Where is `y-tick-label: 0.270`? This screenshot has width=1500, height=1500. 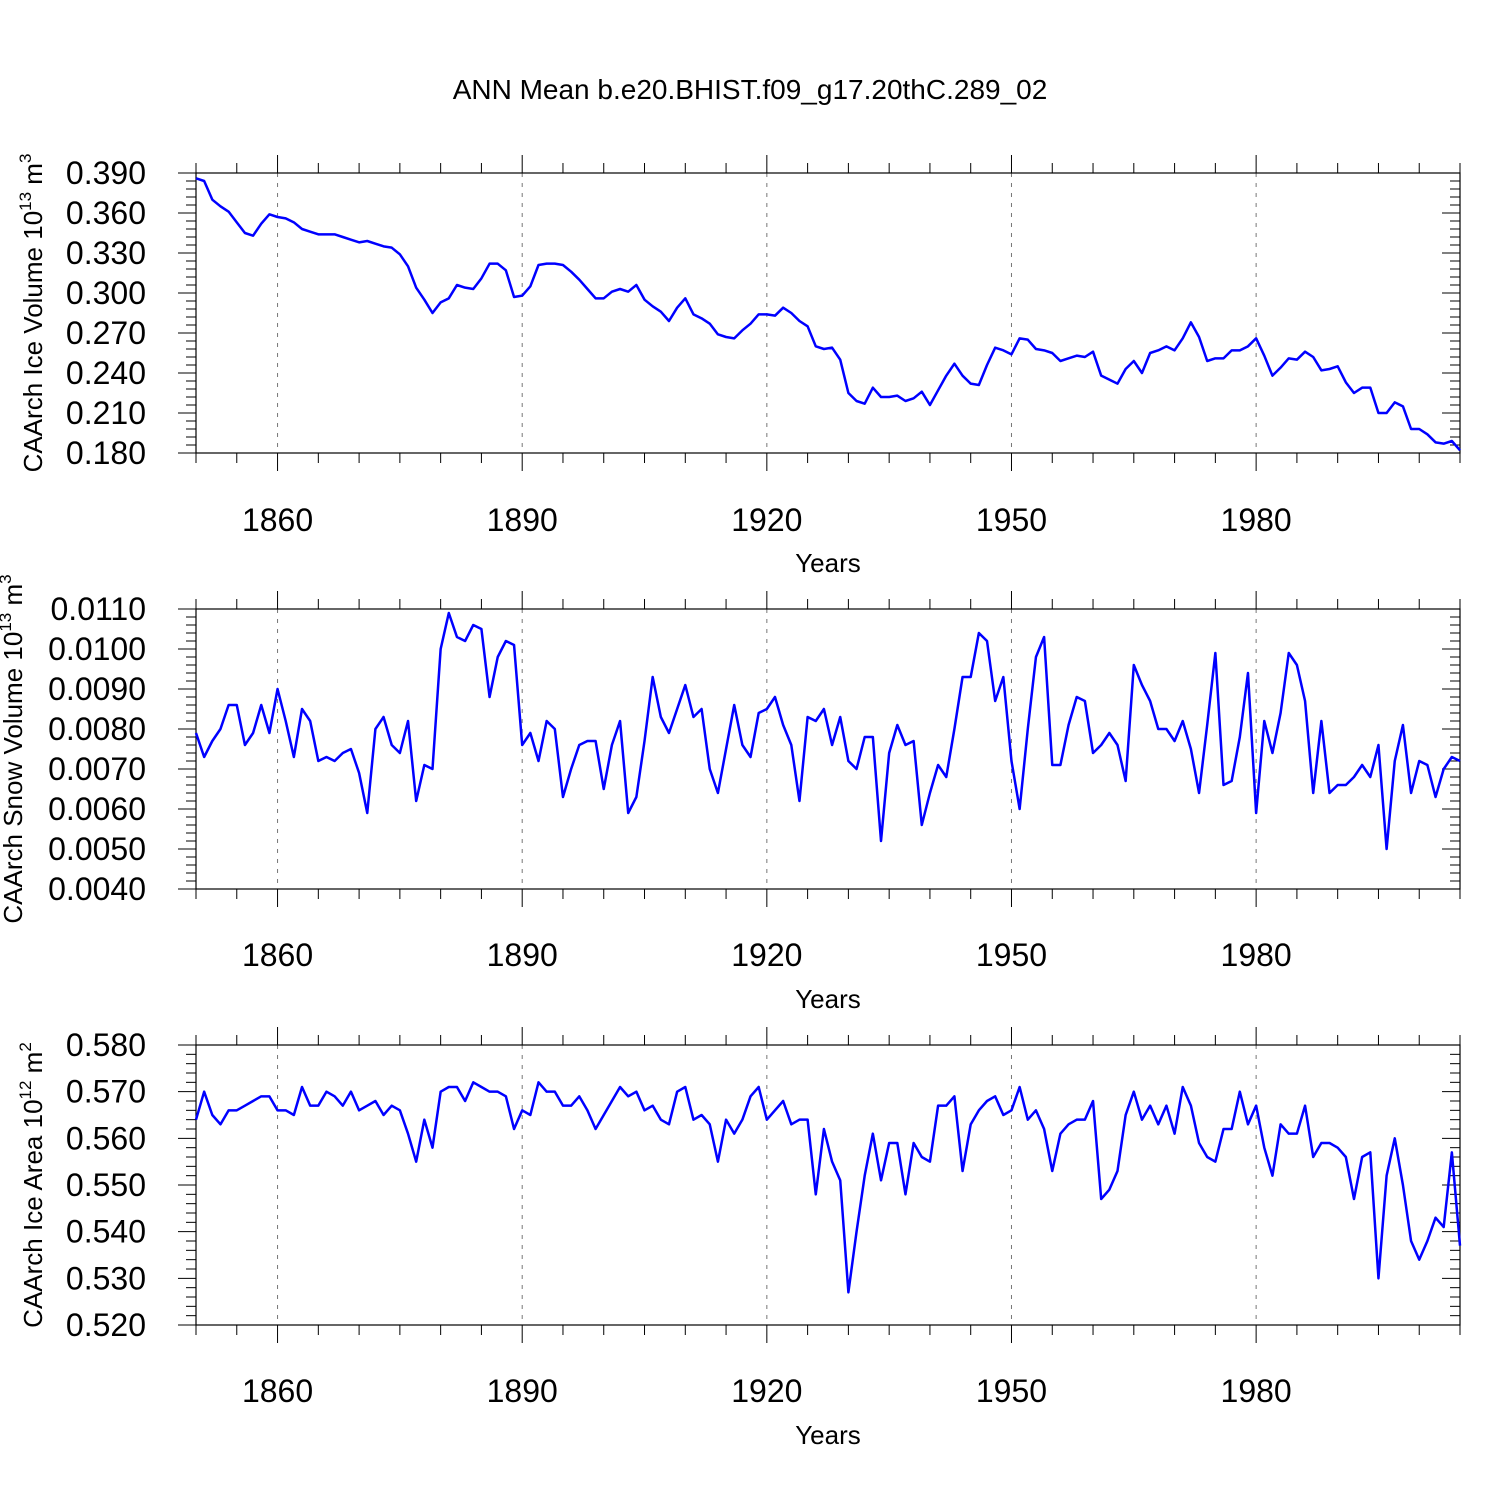 y-tick-label: 0.270 is located at coordinates (106, 333).